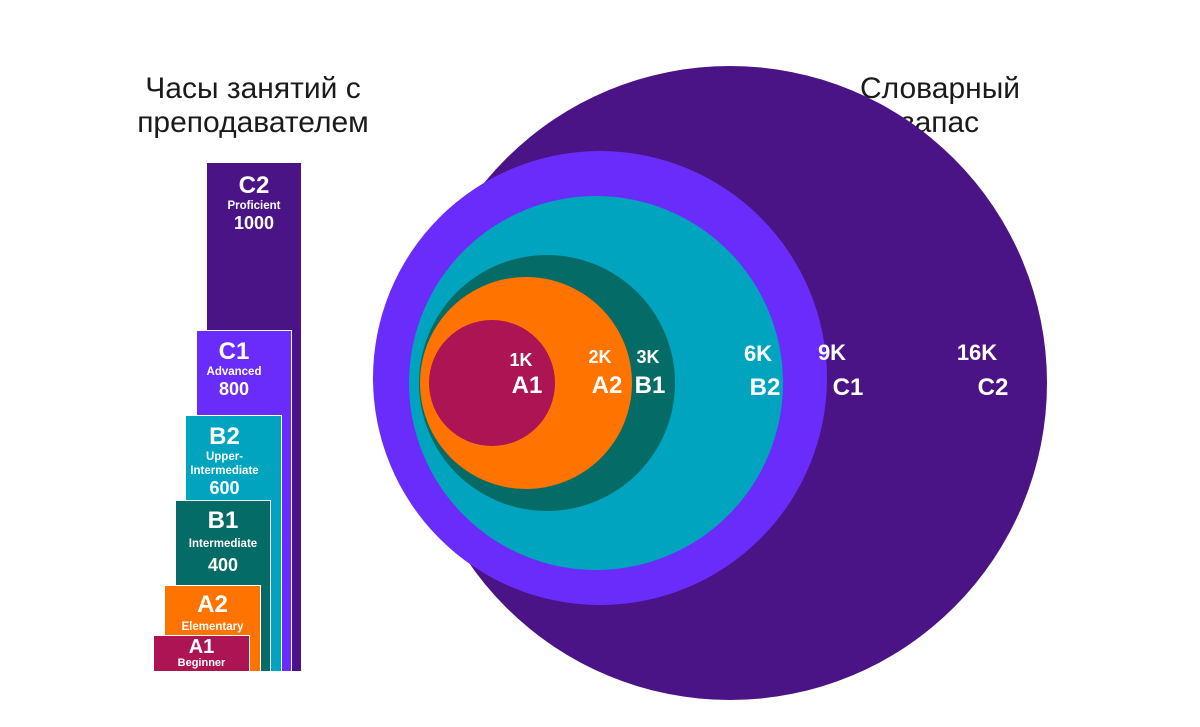 This screenshot has height=727, width=1200. I want to click on bar-a2-level: A2, so click(212, 604).